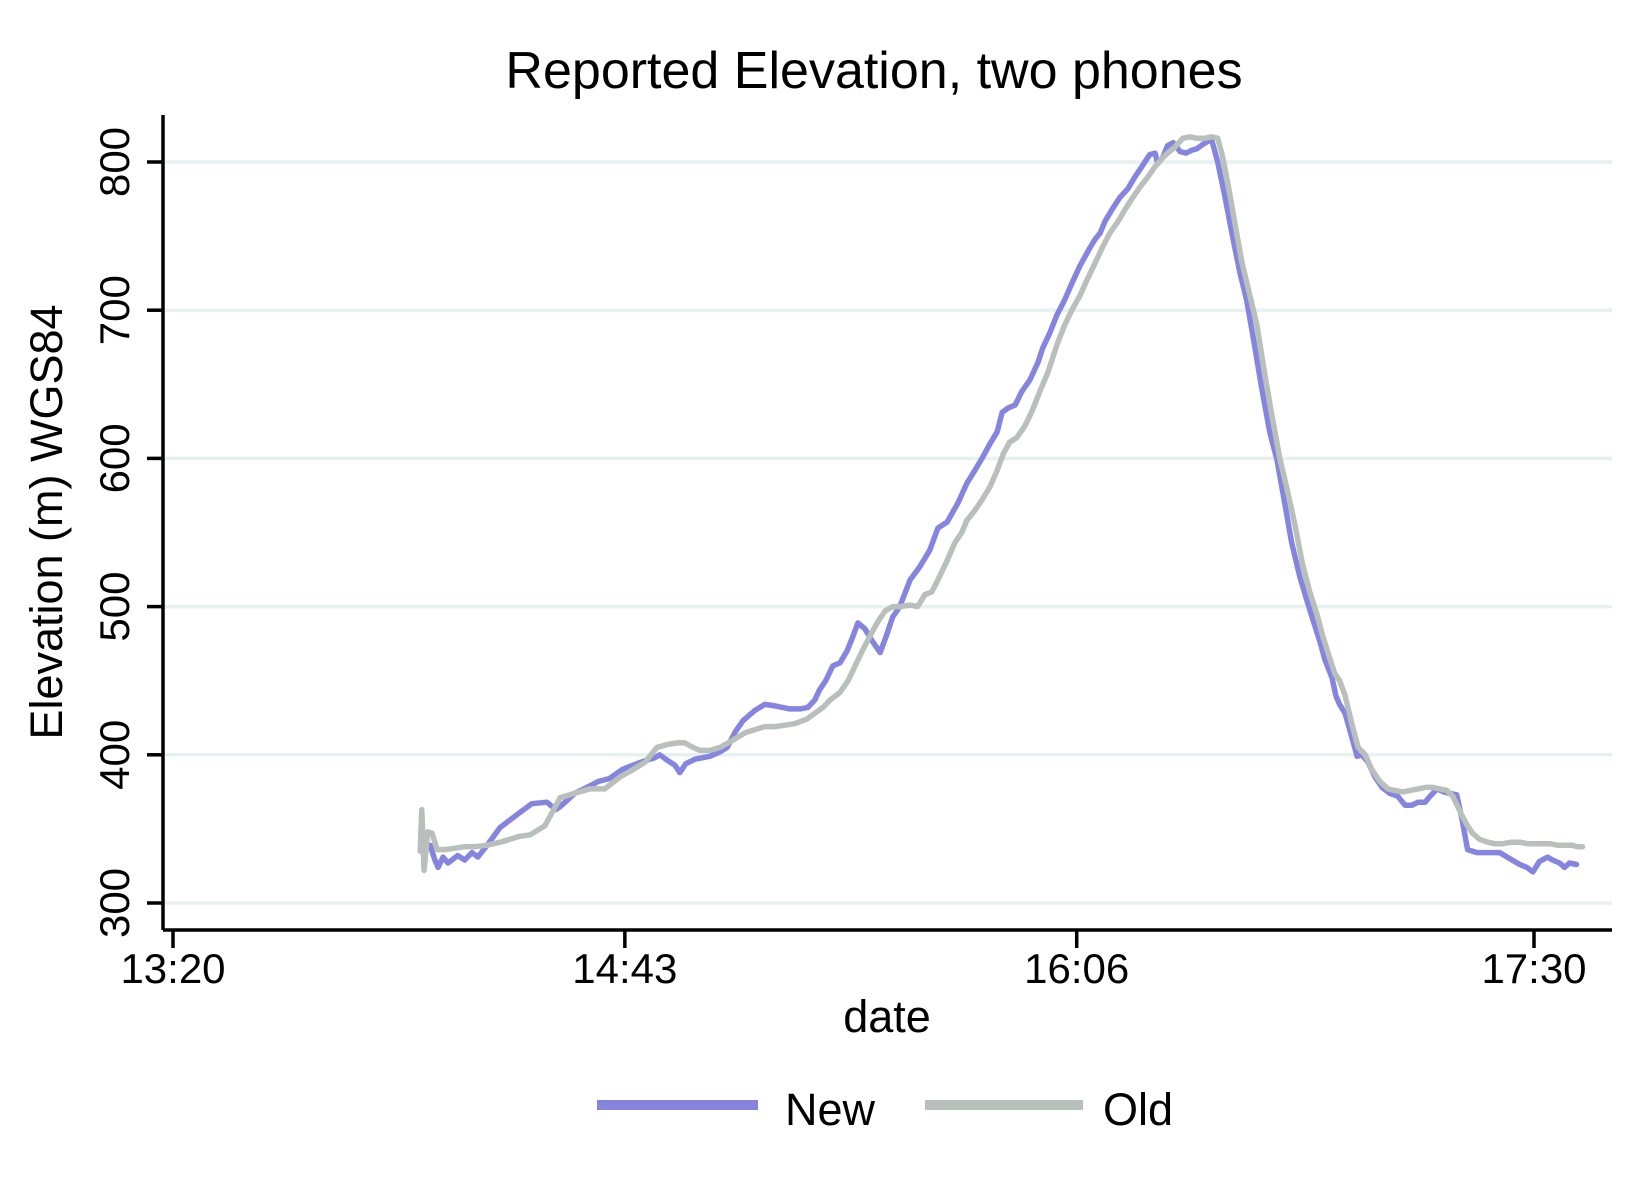  What do you see at coordinates (885, 1109) in the screenshot?
I see `legend: New Old` at bounding box center [885, 1109].